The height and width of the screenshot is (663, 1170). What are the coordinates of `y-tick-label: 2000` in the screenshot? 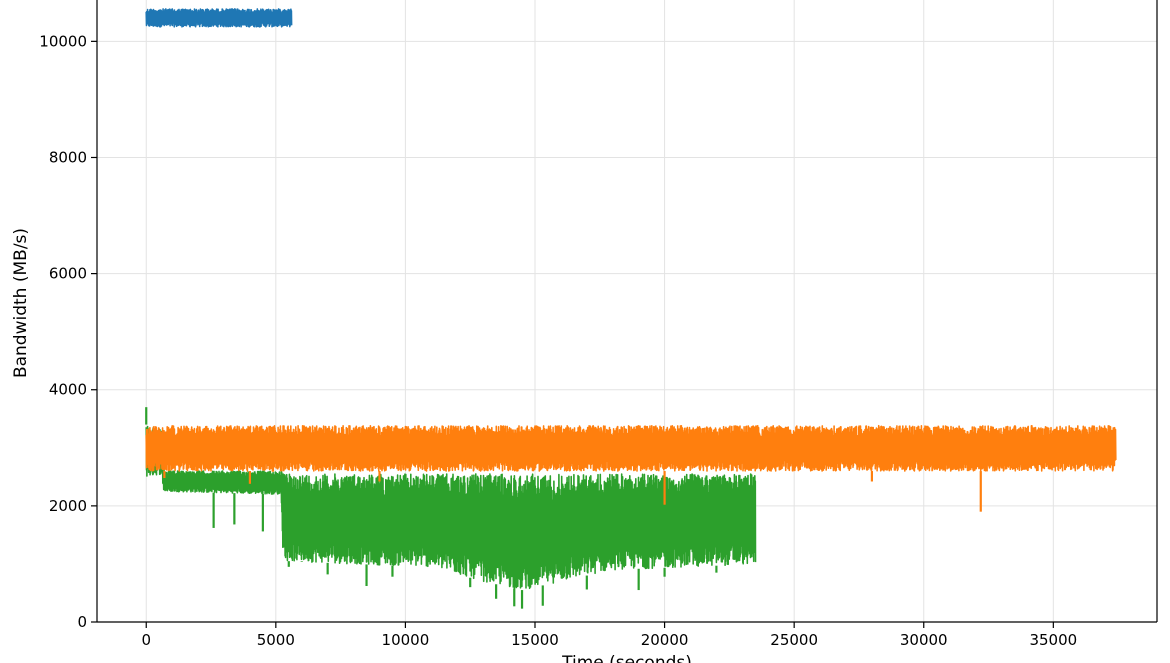 It's located at (68, 506).